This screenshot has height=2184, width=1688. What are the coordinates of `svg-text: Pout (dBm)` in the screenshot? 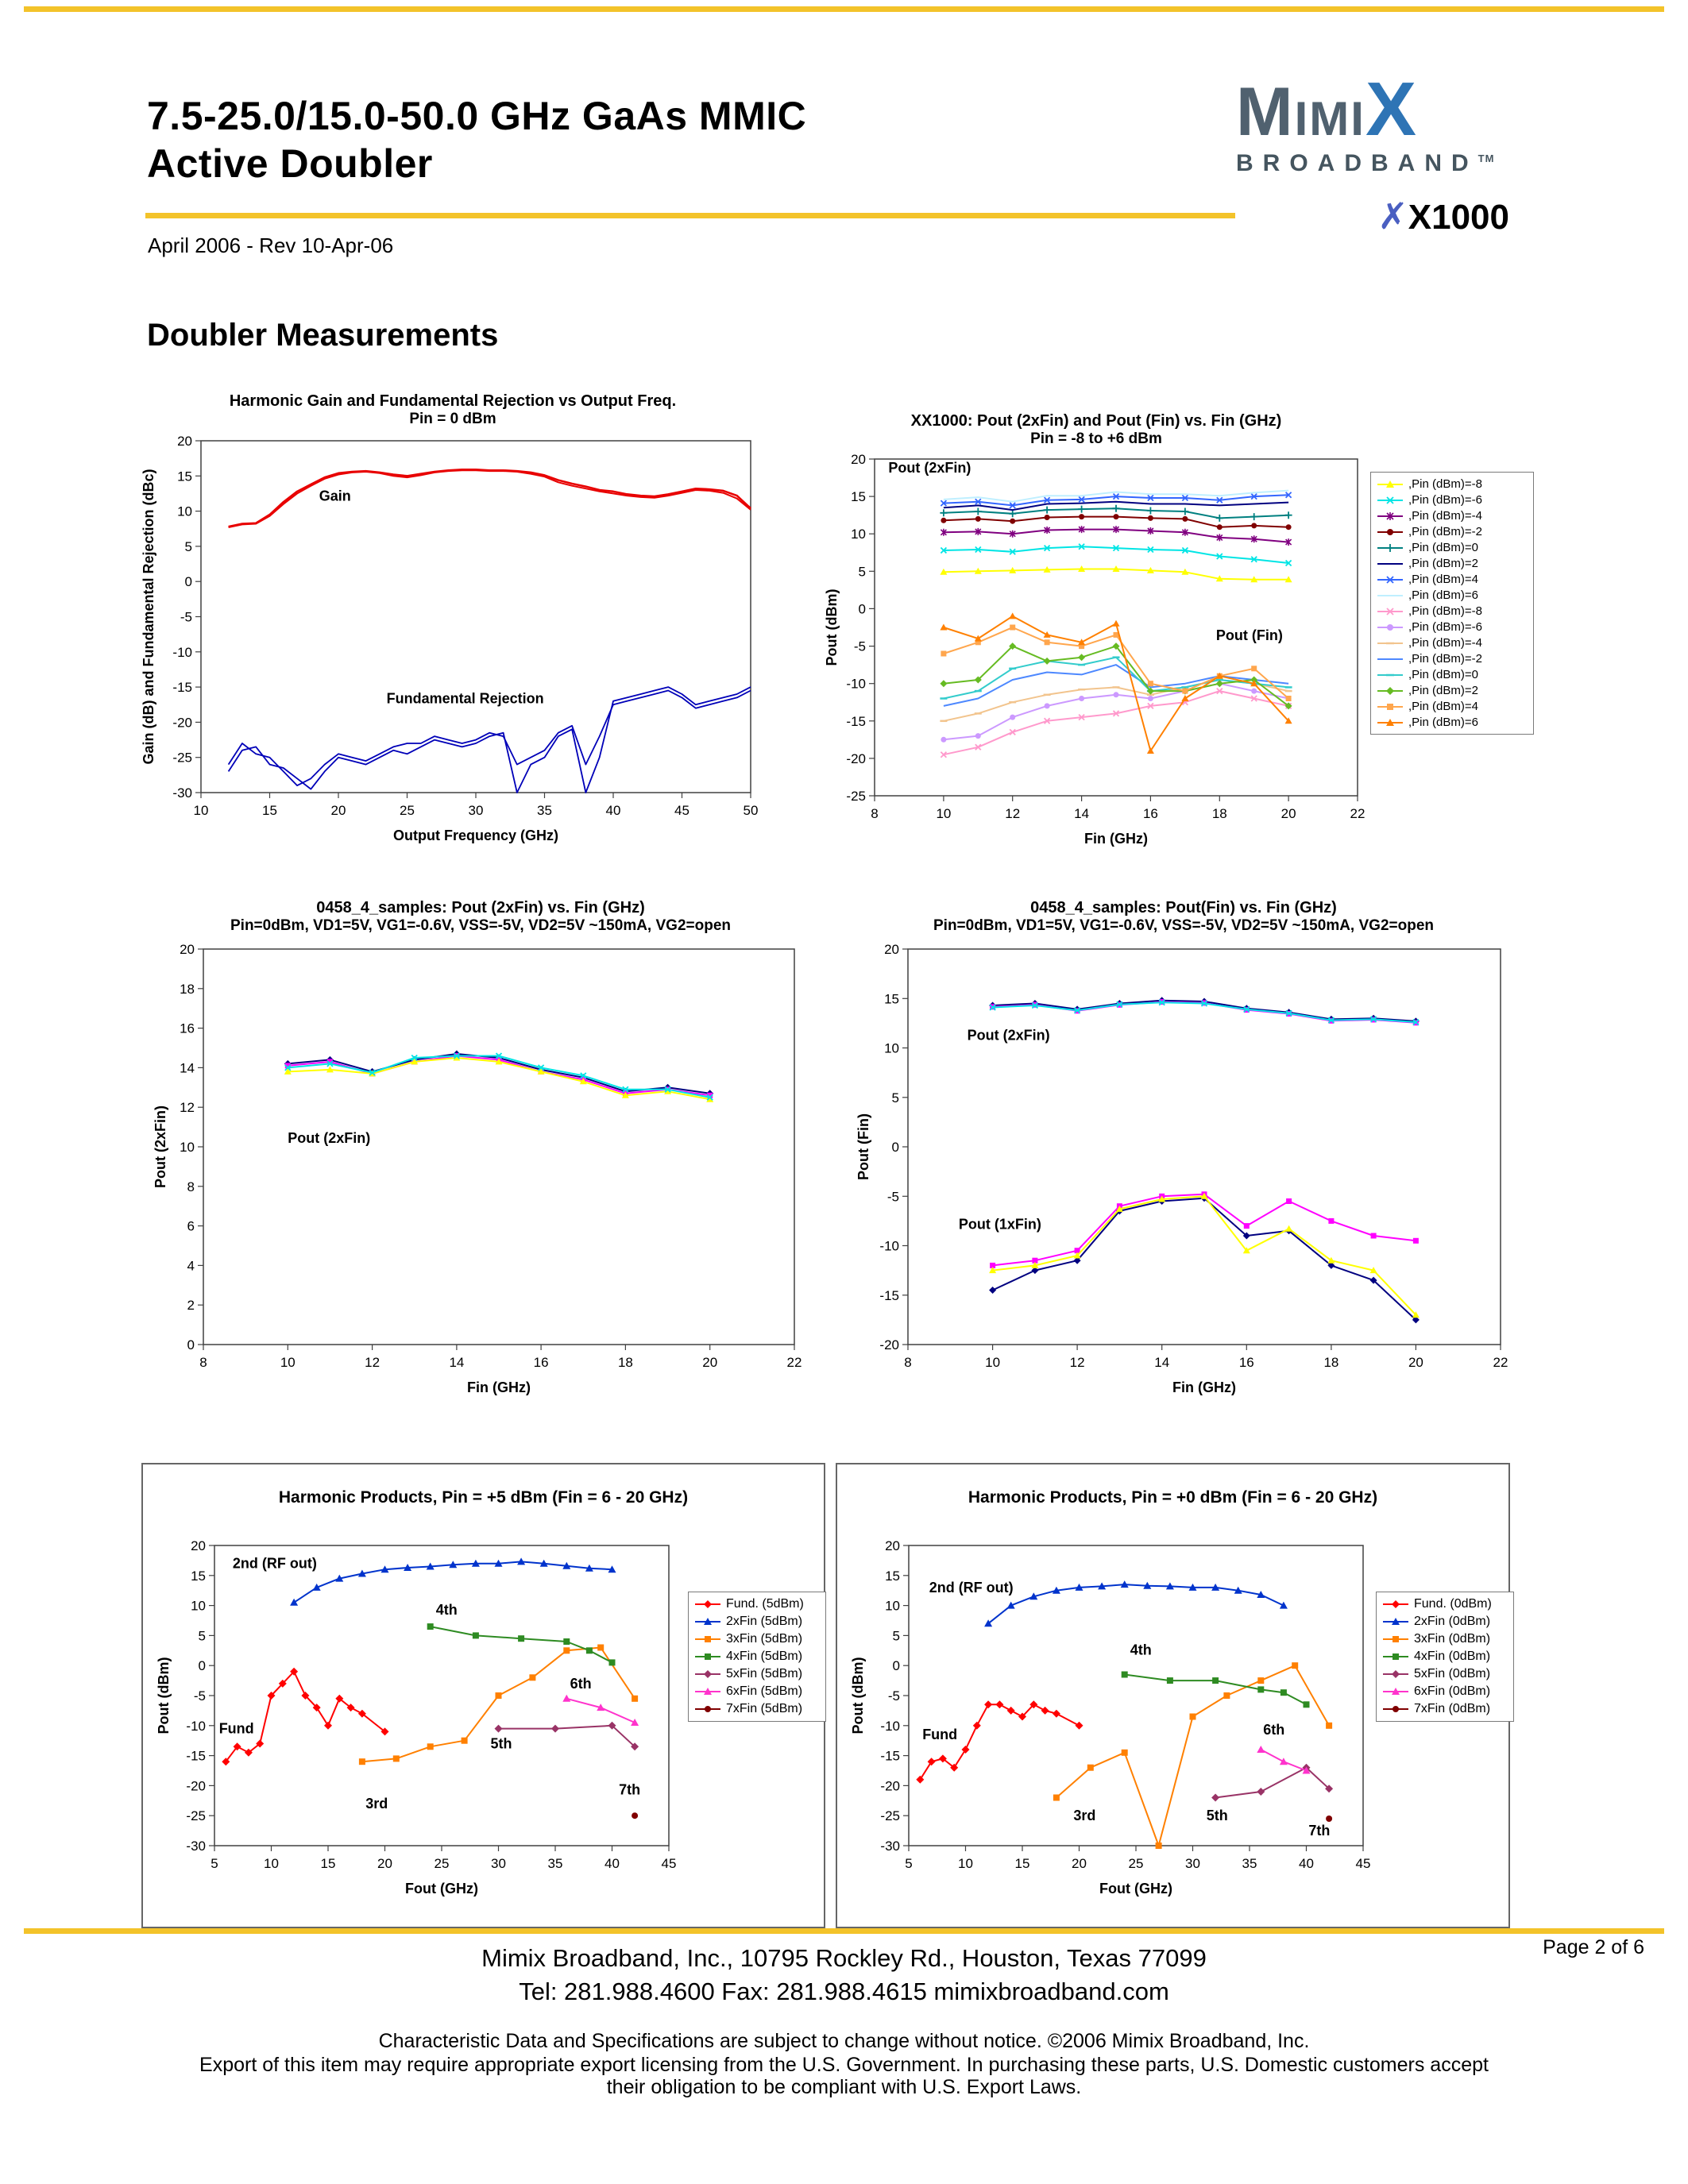 It's located at (858, 1696).